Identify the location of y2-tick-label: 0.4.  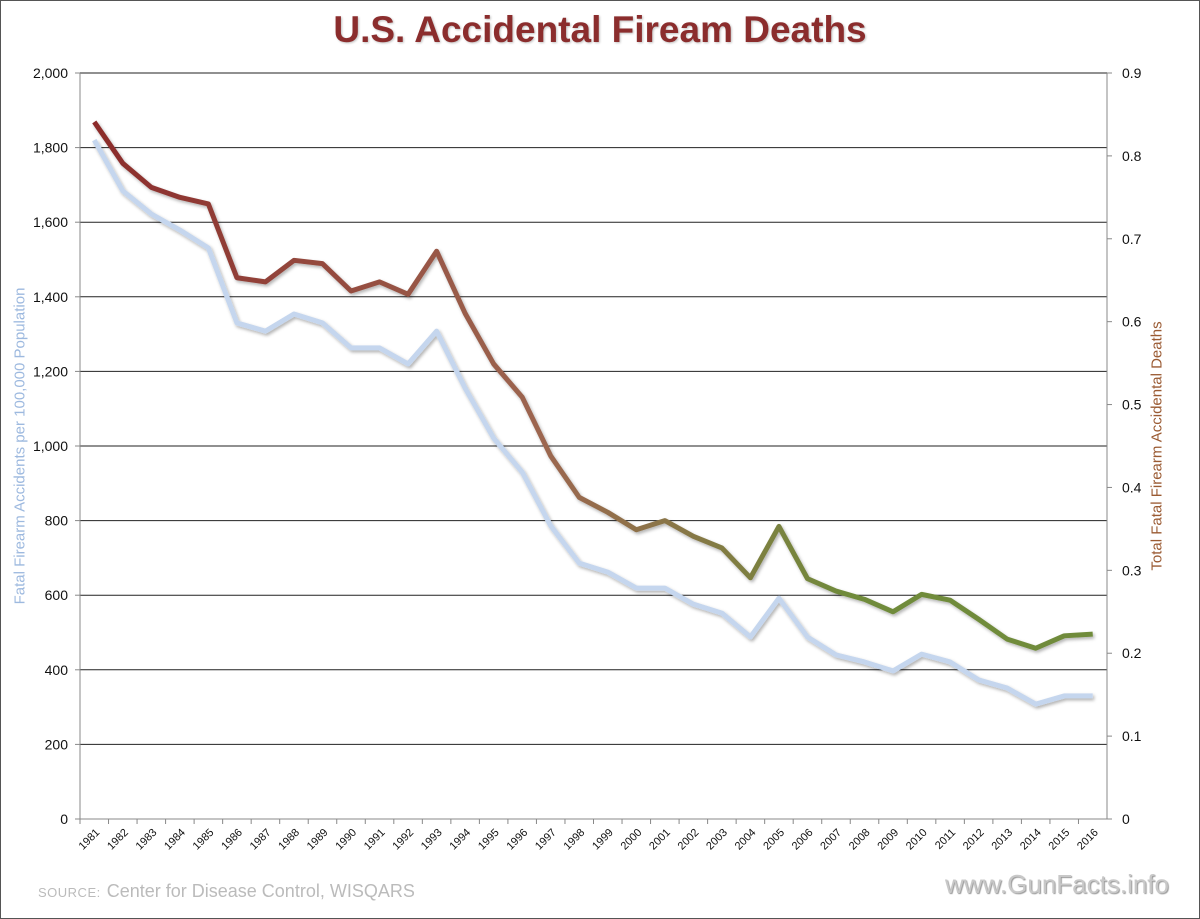
(1132, 487).